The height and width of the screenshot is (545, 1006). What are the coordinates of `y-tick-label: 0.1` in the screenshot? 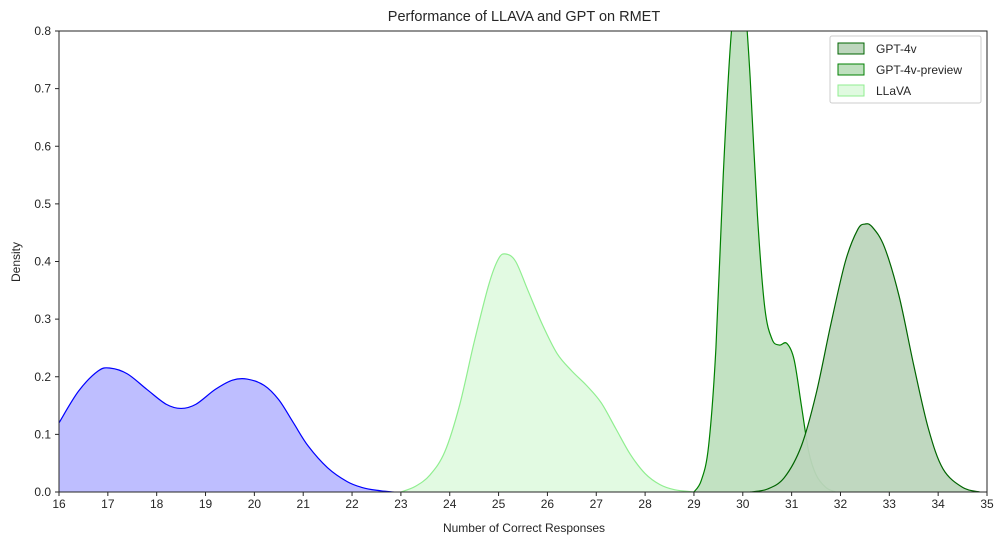 It's located at (42, 434).